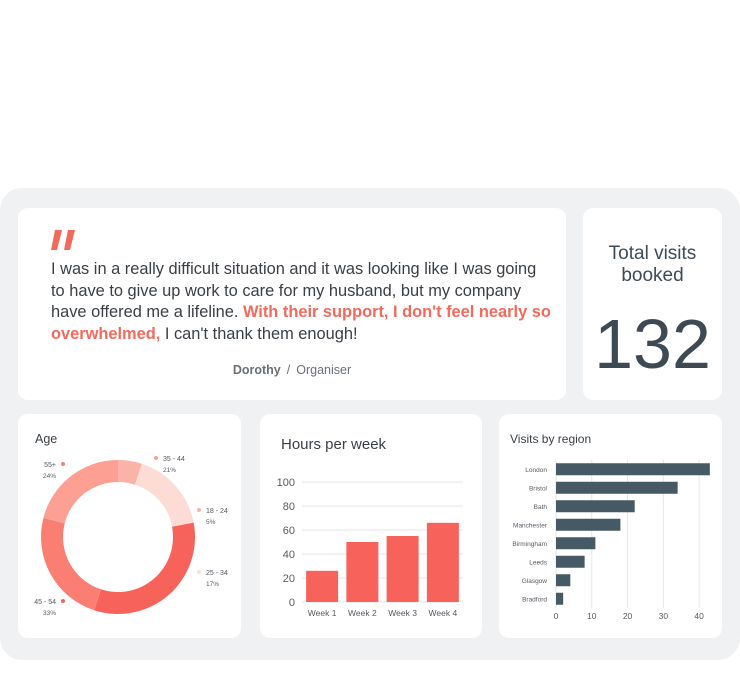  Describe the element at coordinates (402, 613) in the screenshot. I see `x-tick-label: Week 3` at that location.